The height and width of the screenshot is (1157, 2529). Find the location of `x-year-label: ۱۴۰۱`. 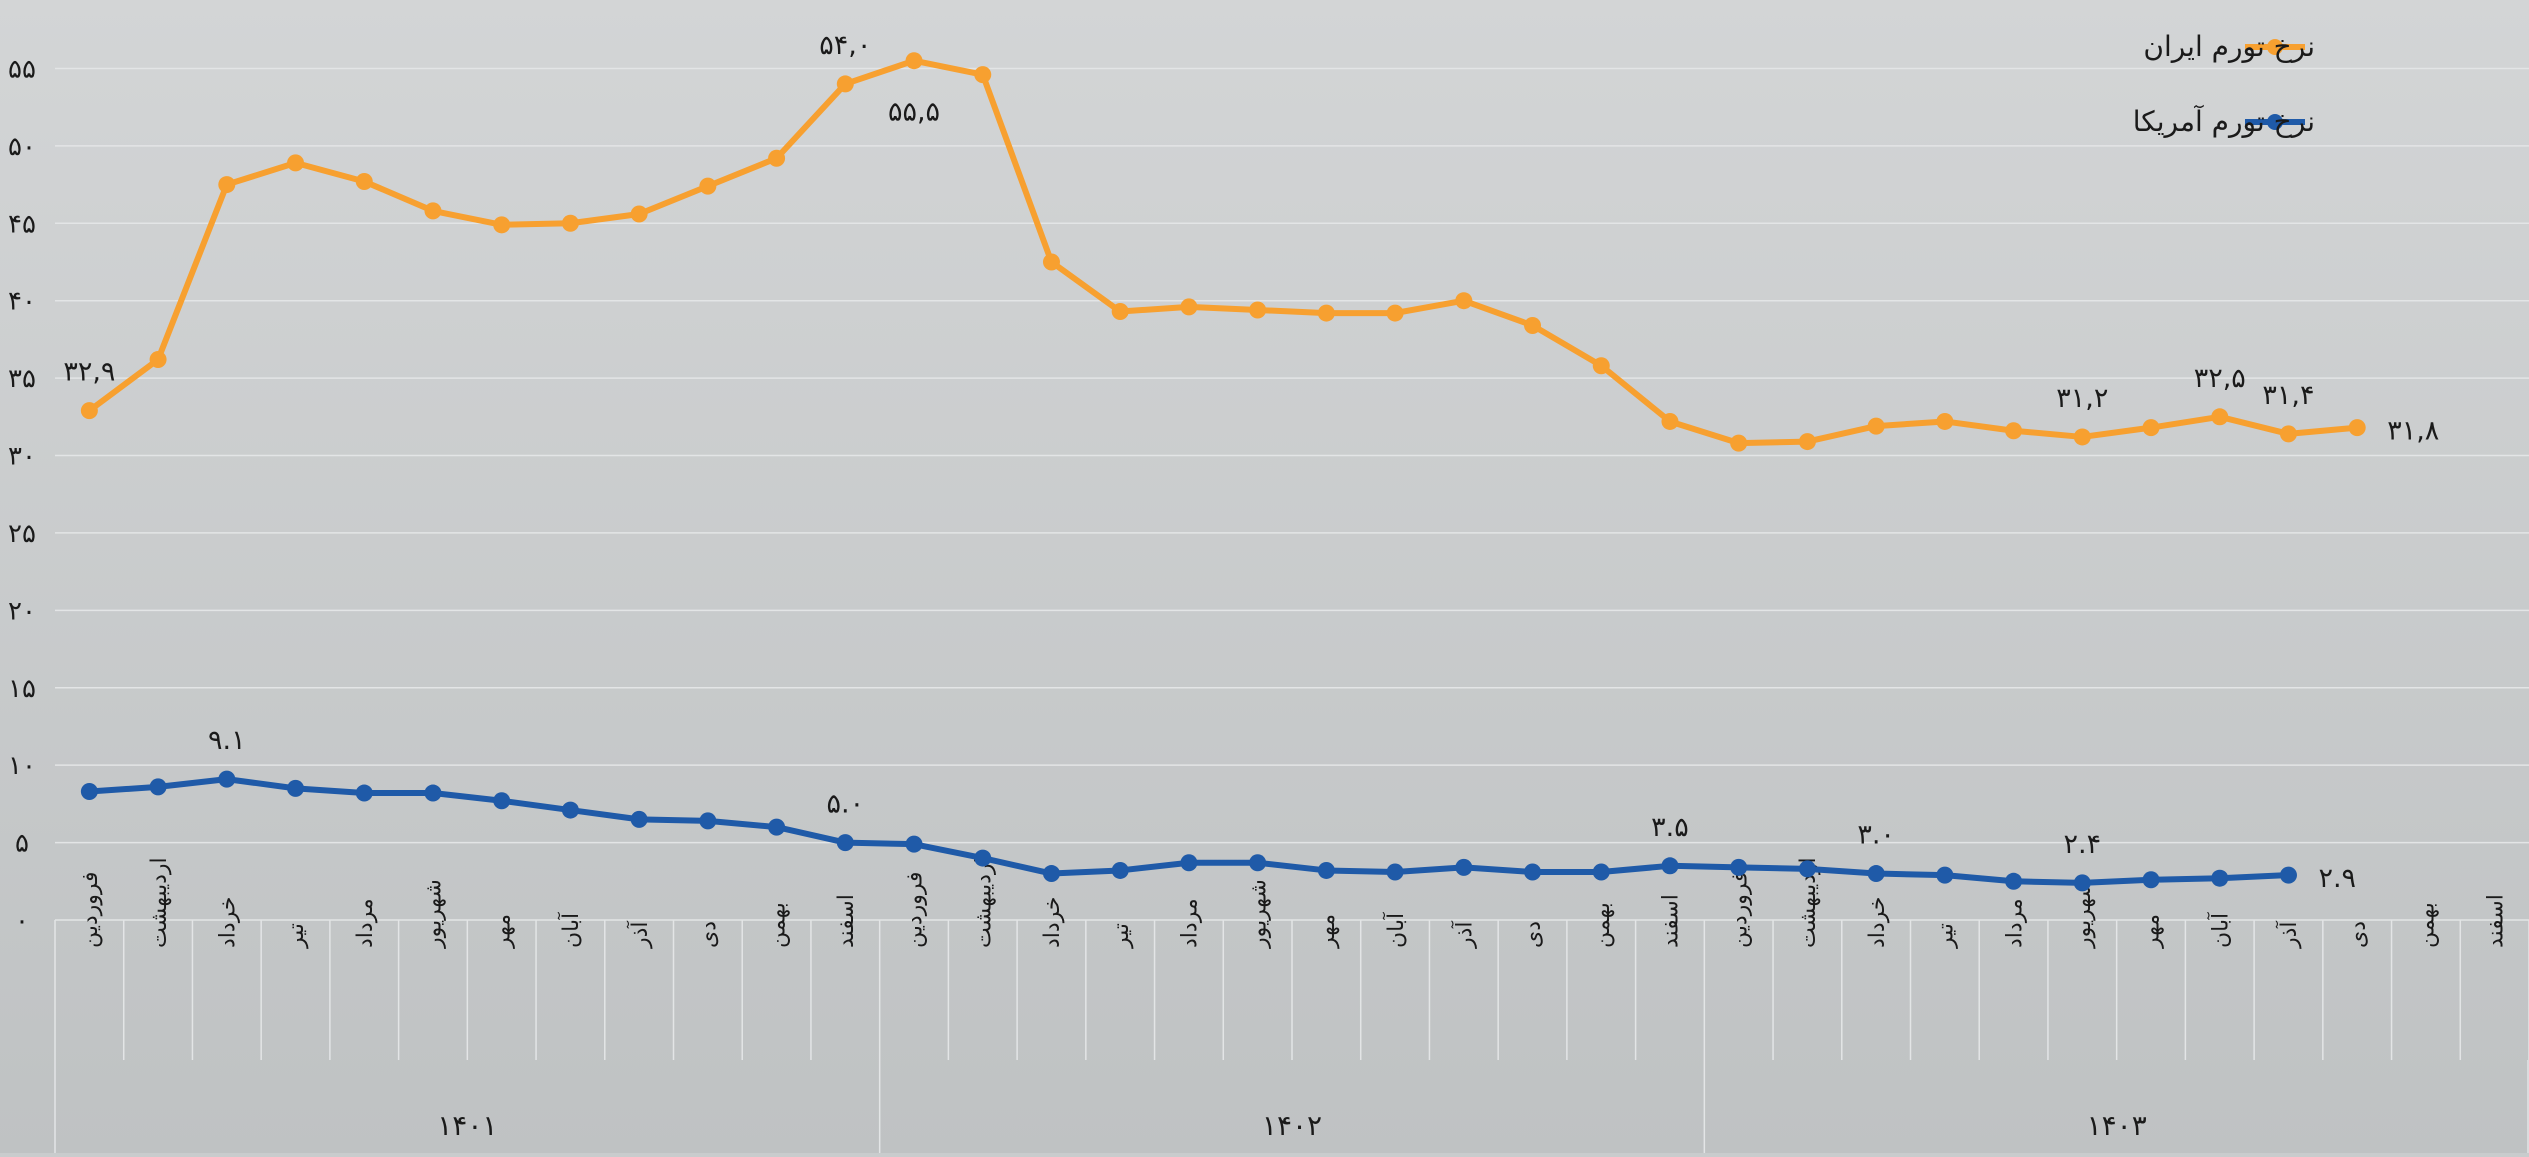

x-year-label: ۱۴۰۱ is located at coordinates (467, 1125).